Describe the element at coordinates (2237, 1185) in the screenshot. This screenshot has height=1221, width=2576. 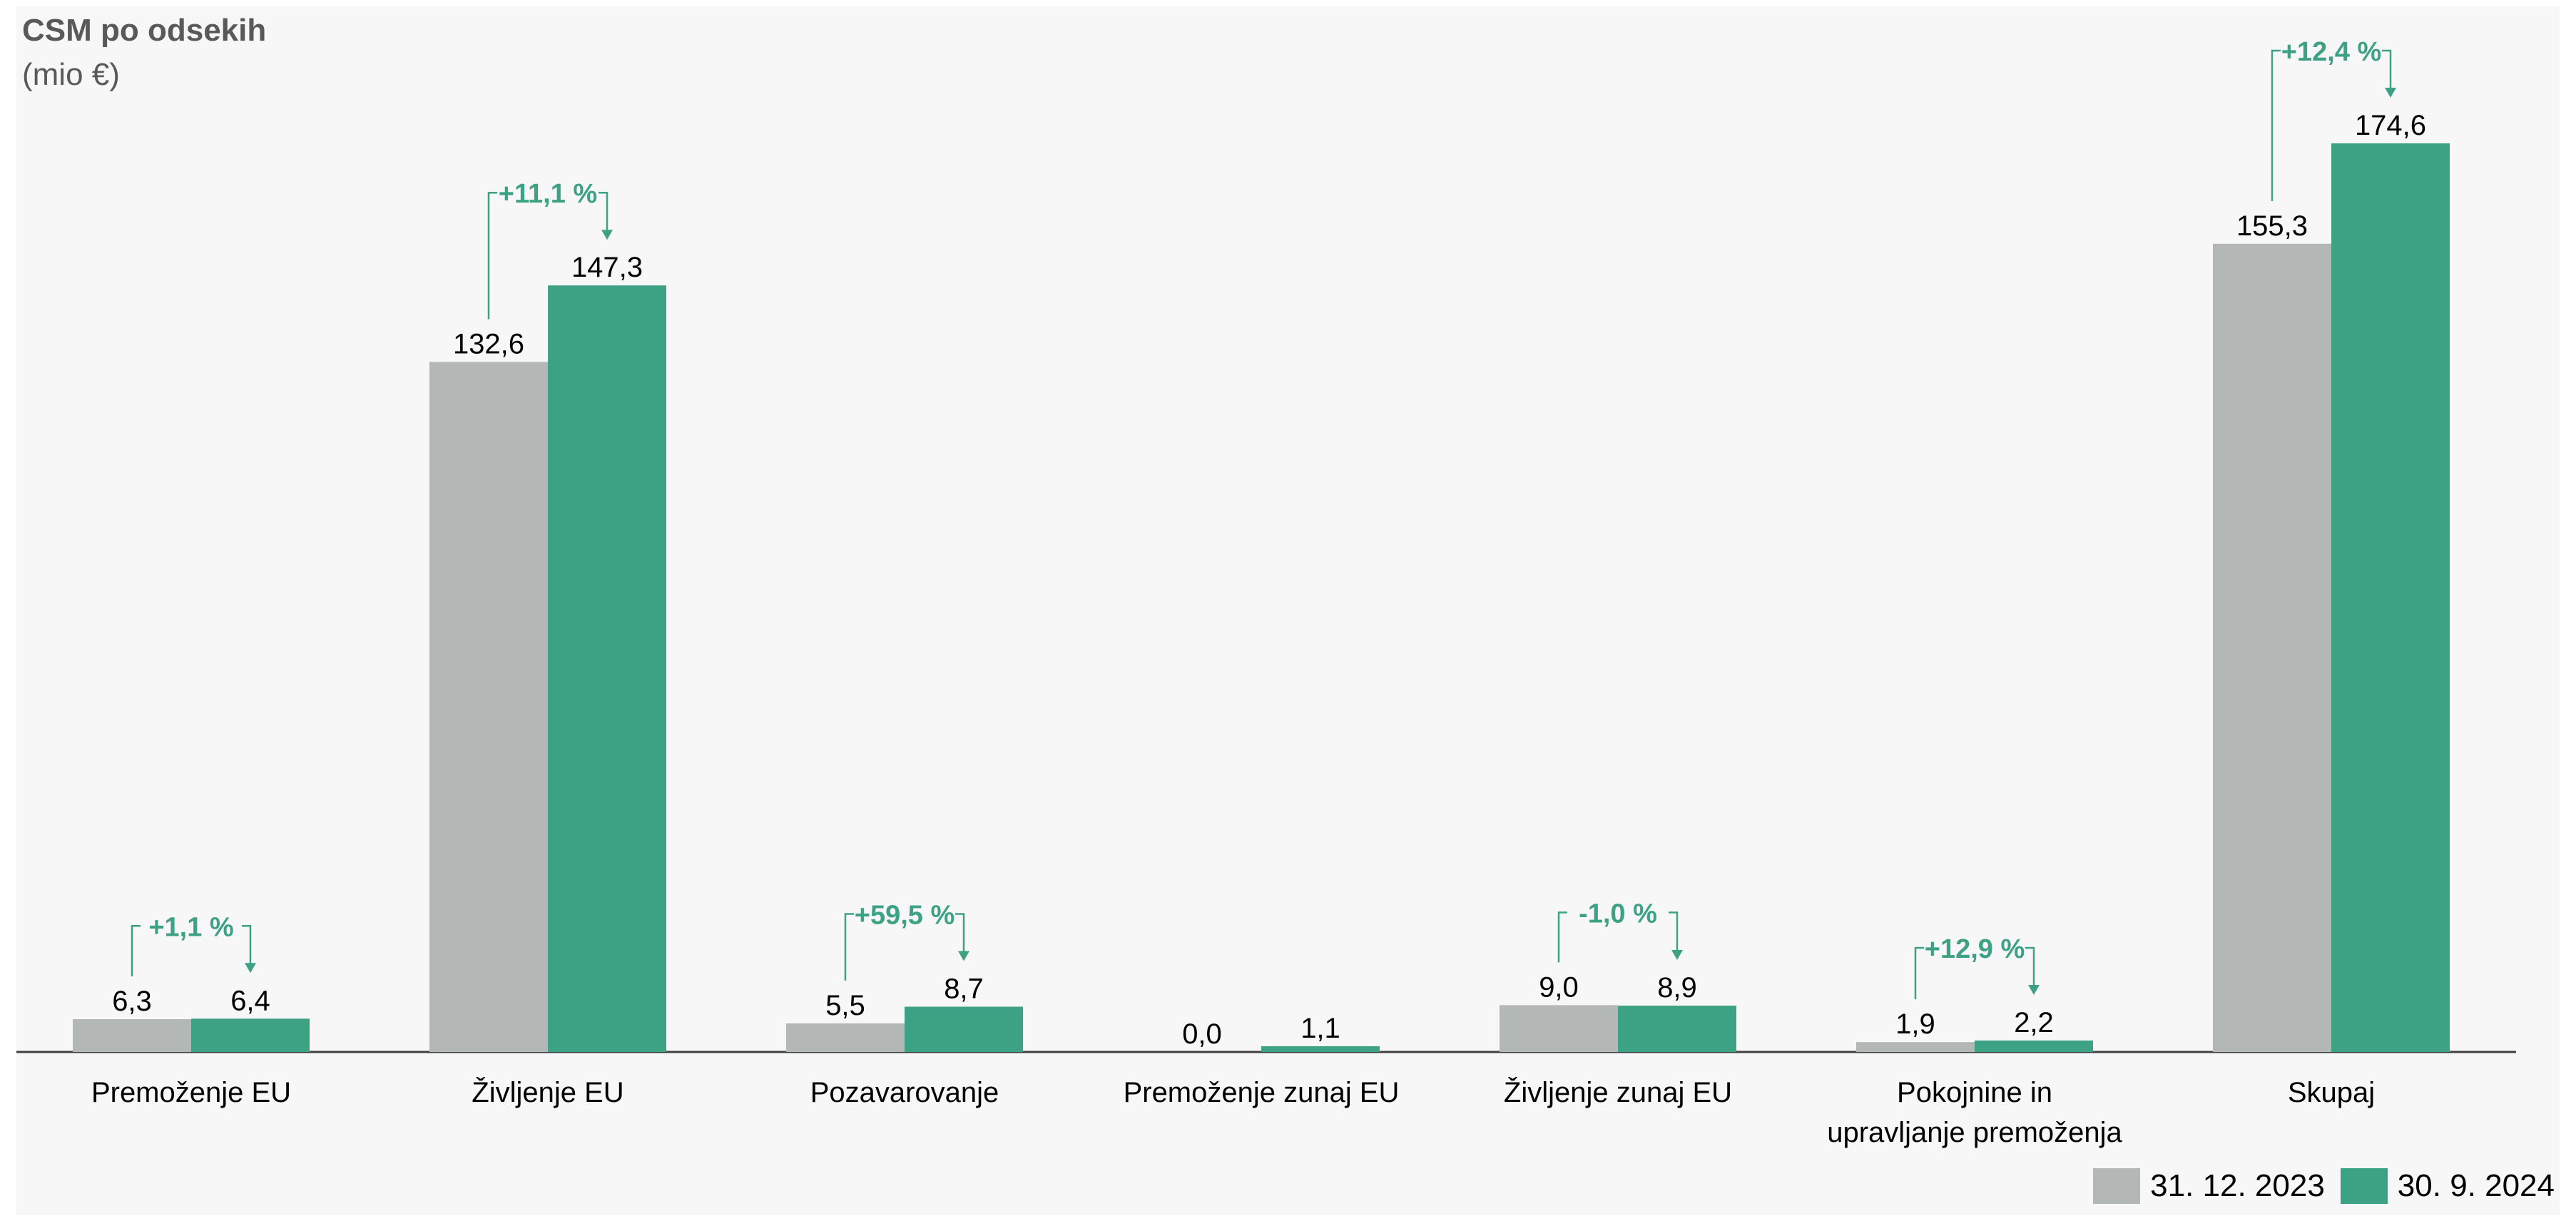
I see `legend-label-2023: 31. 12. 2023` at that location.